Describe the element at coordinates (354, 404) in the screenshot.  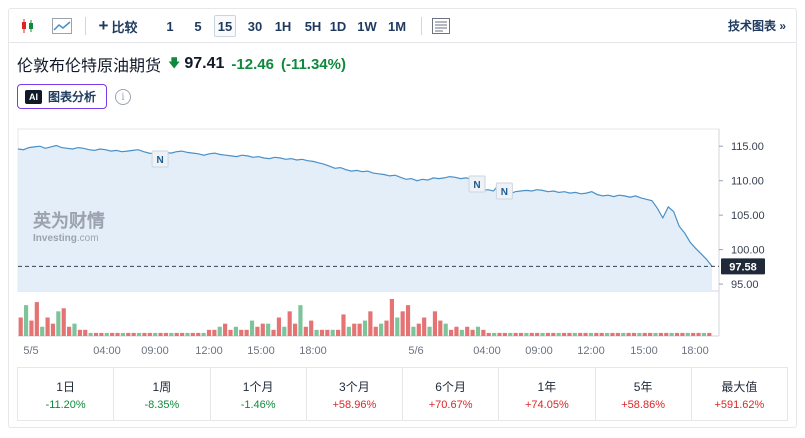
I see `period-value: +58.96%` at that location.